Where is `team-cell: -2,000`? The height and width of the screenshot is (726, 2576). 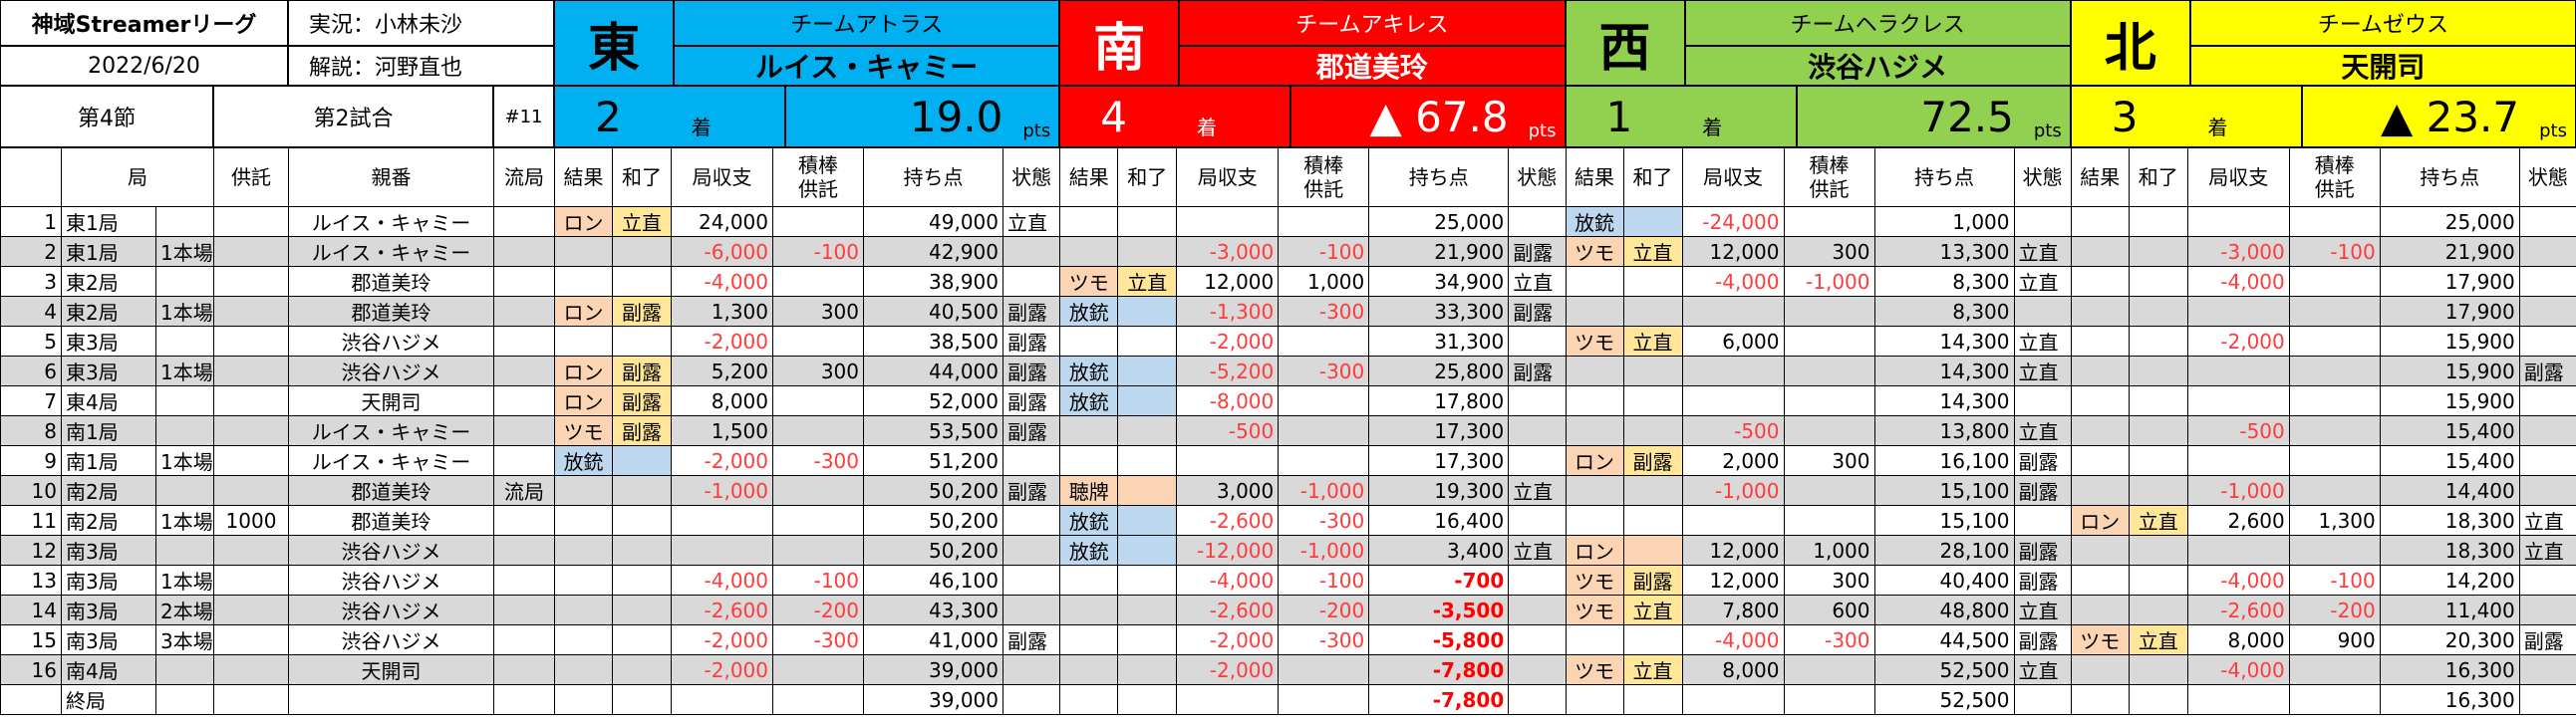
team-cell: -2,000 is located at coordinates (722, 670).